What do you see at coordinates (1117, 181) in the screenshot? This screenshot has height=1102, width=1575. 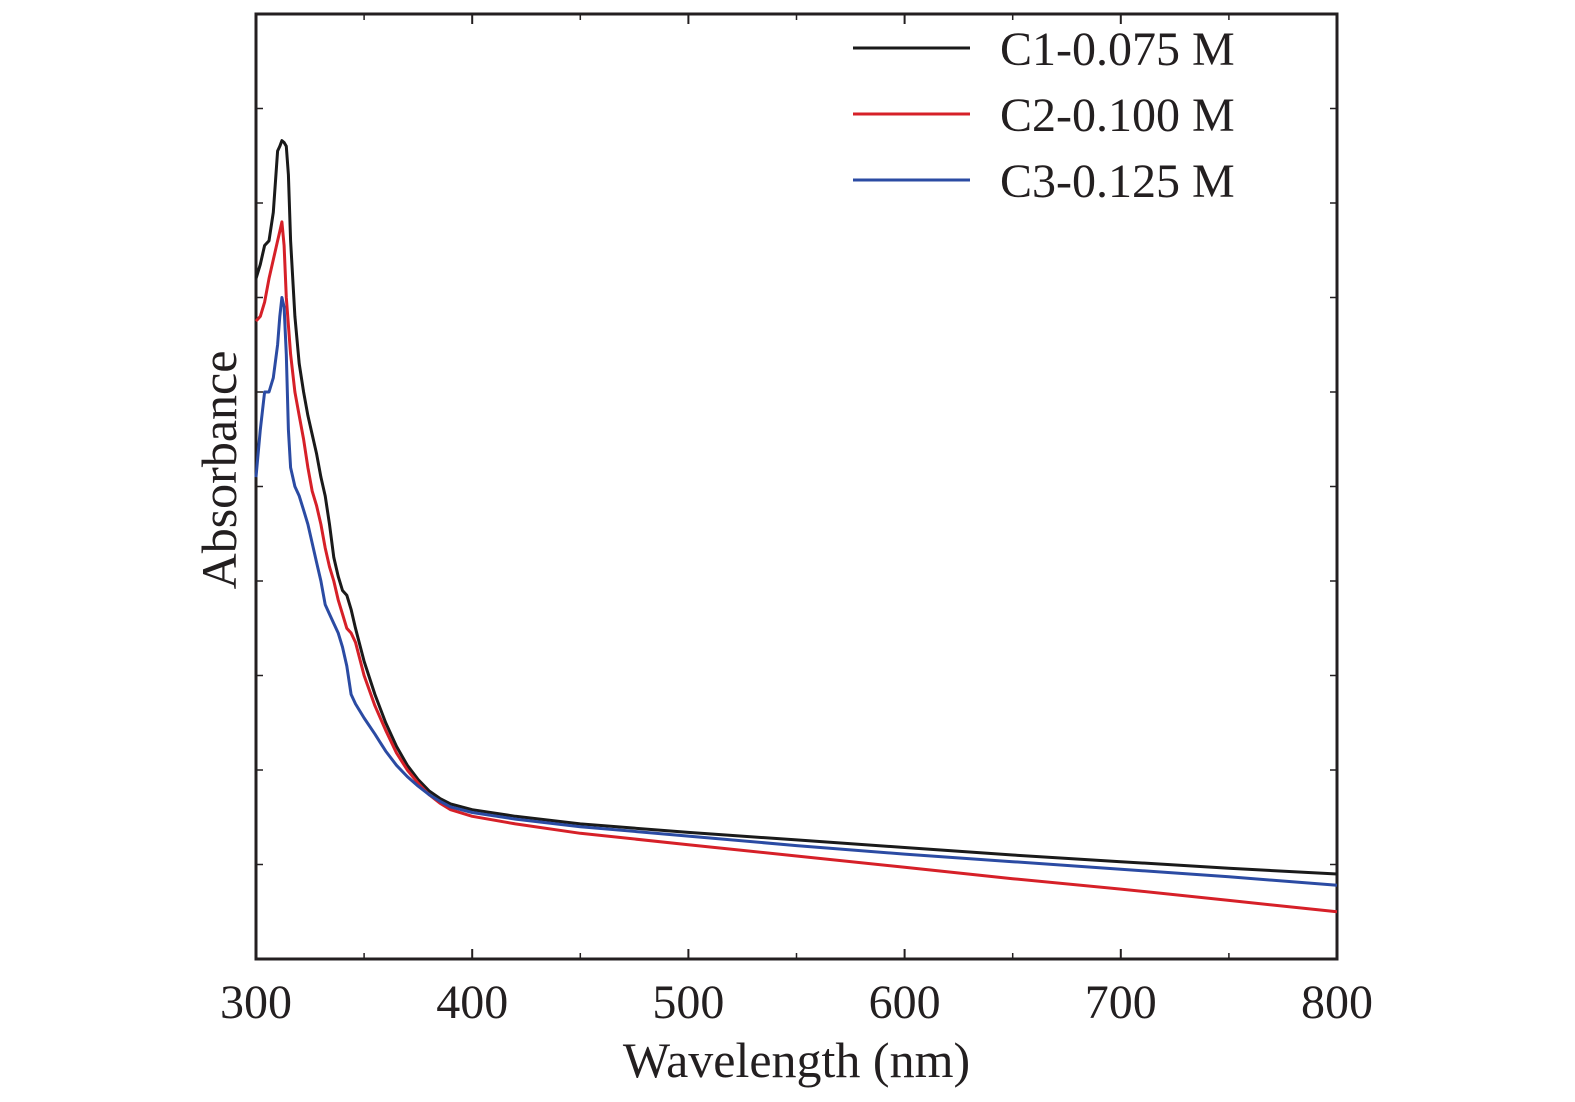 I see `legend-label: C3-0.125 M` at bounding box center [1117, 181].